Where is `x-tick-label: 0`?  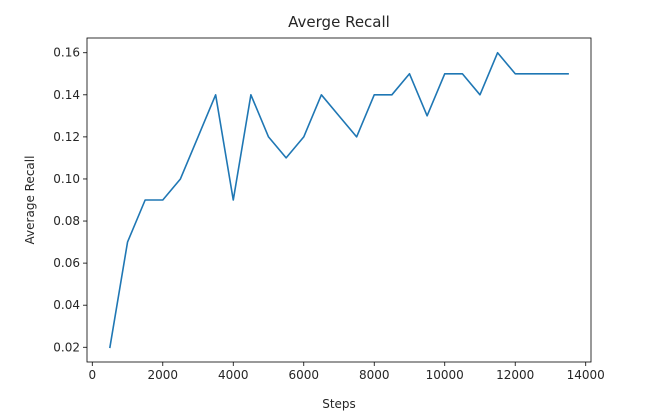
x-tick-label: 0 is located at coordinates (92, 375).